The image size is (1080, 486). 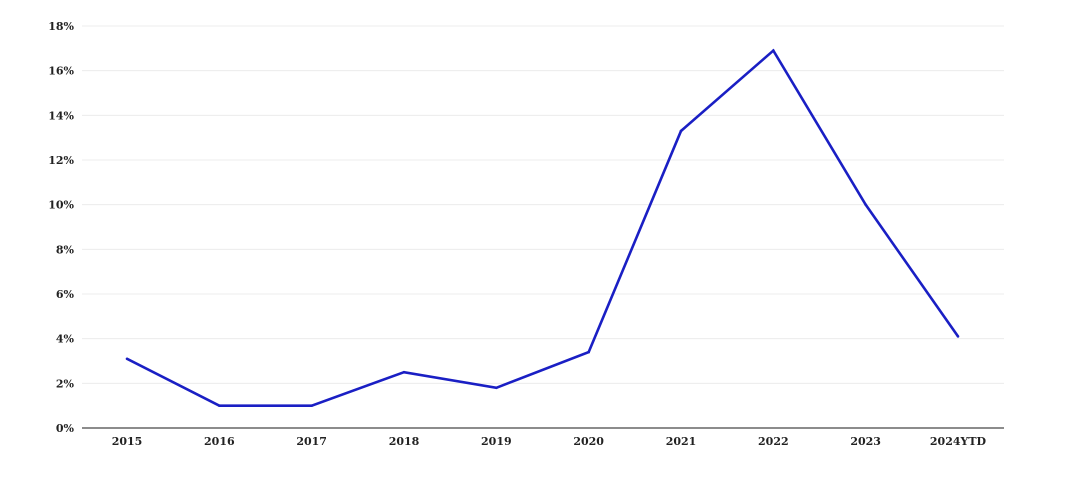 What do you see at coordinates (65, 339) in the screenshot?
I see `y-tick-label: 4%` at bounding box center [65, 339].